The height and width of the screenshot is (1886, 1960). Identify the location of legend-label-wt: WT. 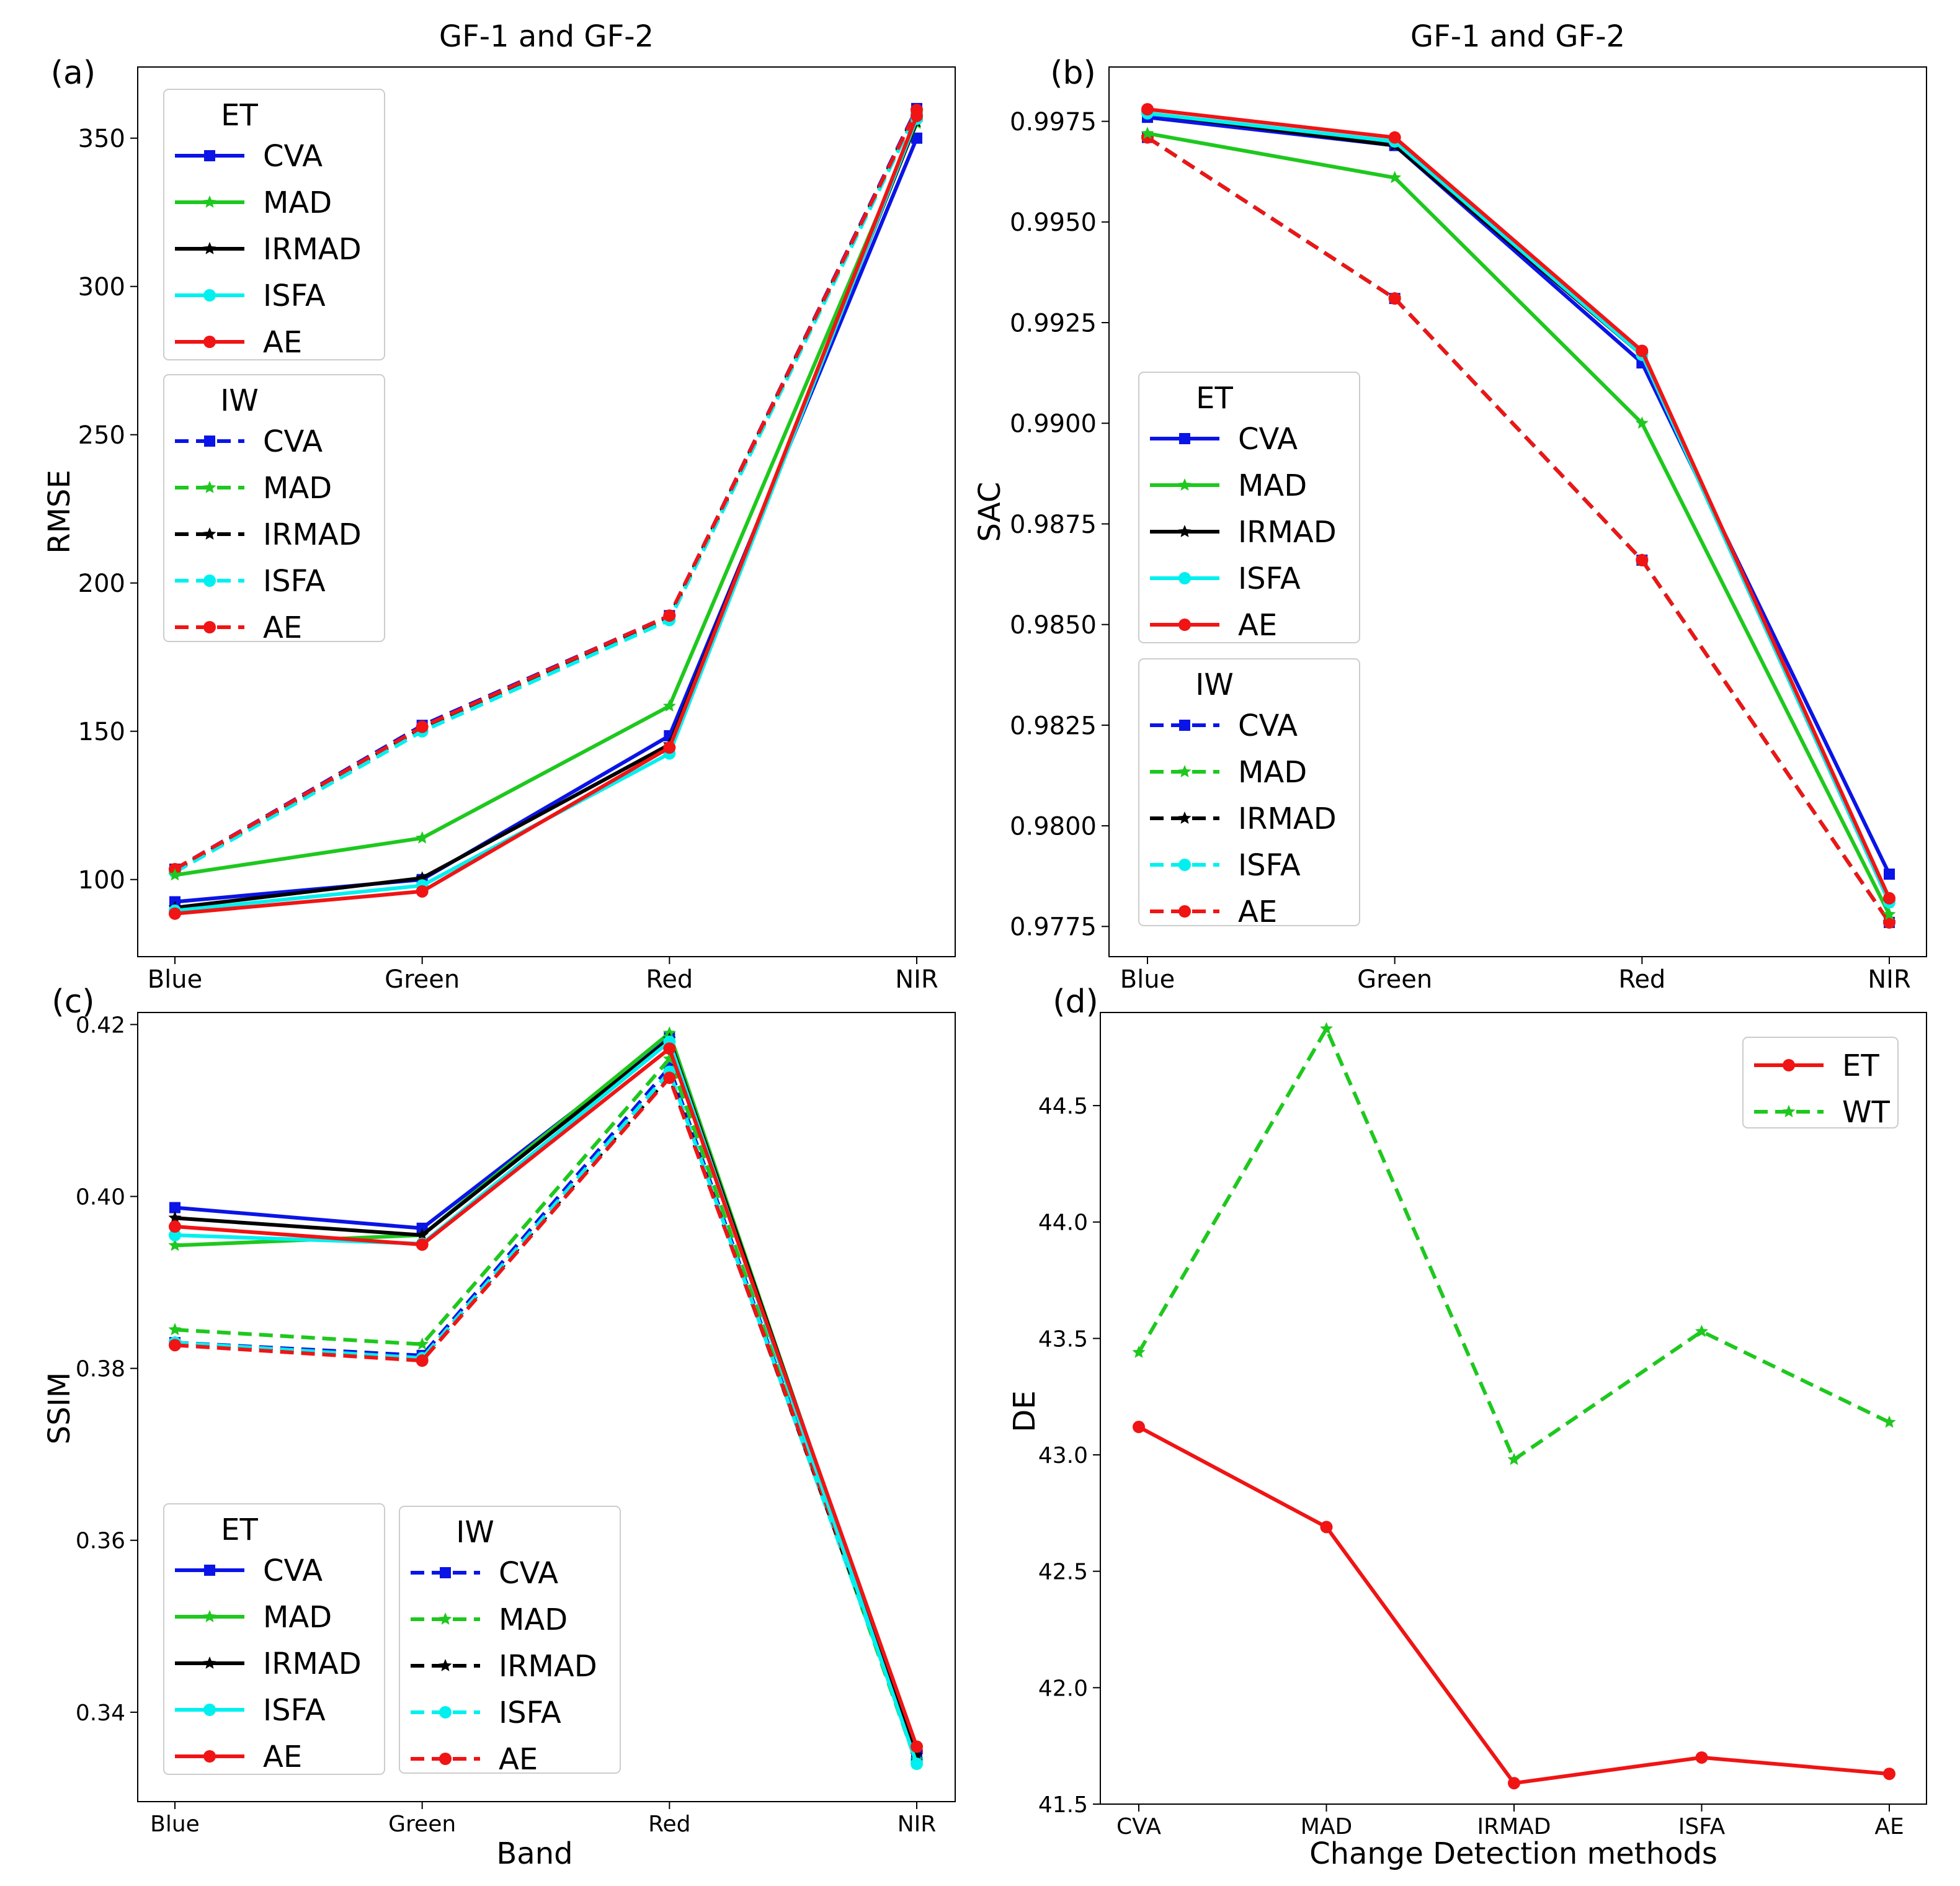
(1866, 1112).